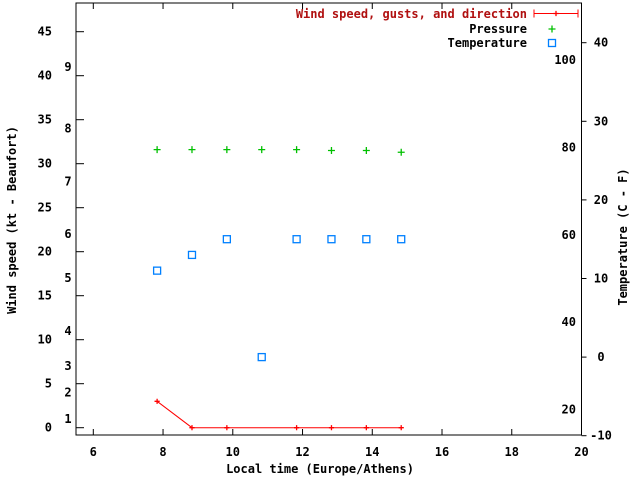 This screenshot has height=480, width=640. Describe the element at coordinates (487, 43) in the screenshot. I see `legend-label-temperature: Temperature` at that location.